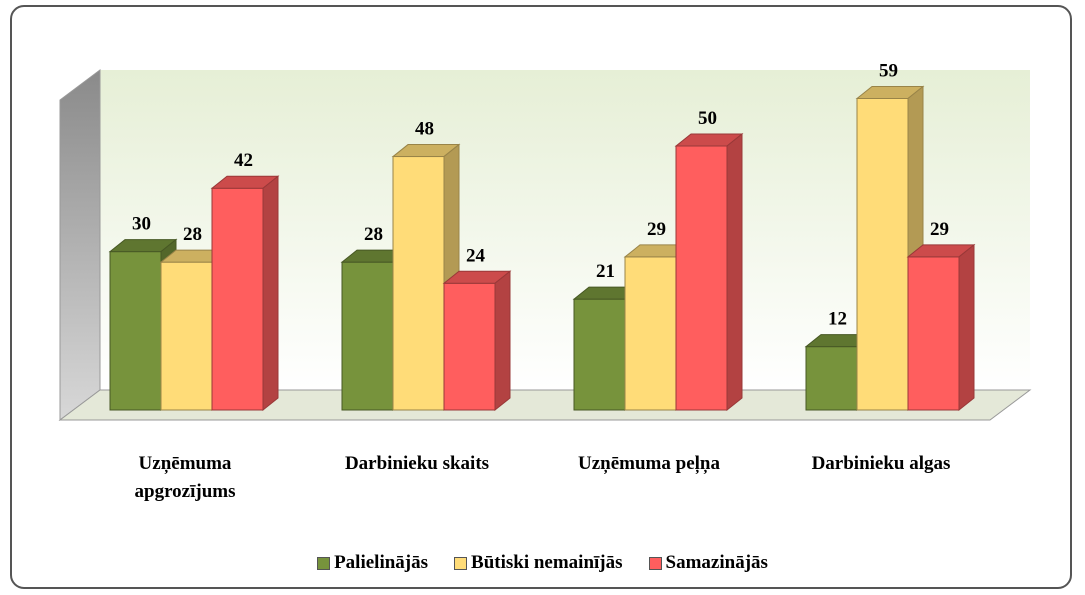 This screenshot has width=1085, height=595. What do you see at coordinates (476, 255) in the screenshot?
I see `data-label: 24` at bounding box center [476, 255].